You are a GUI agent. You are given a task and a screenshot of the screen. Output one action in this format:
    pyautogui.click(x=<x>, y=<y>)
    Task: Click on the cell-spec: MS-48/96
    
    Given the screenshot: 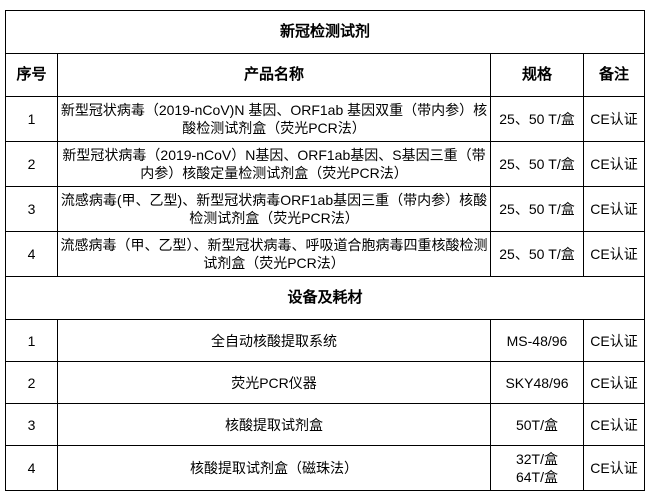 What is the action you would take?
    pyautogui.click(x=537, y=340)
    